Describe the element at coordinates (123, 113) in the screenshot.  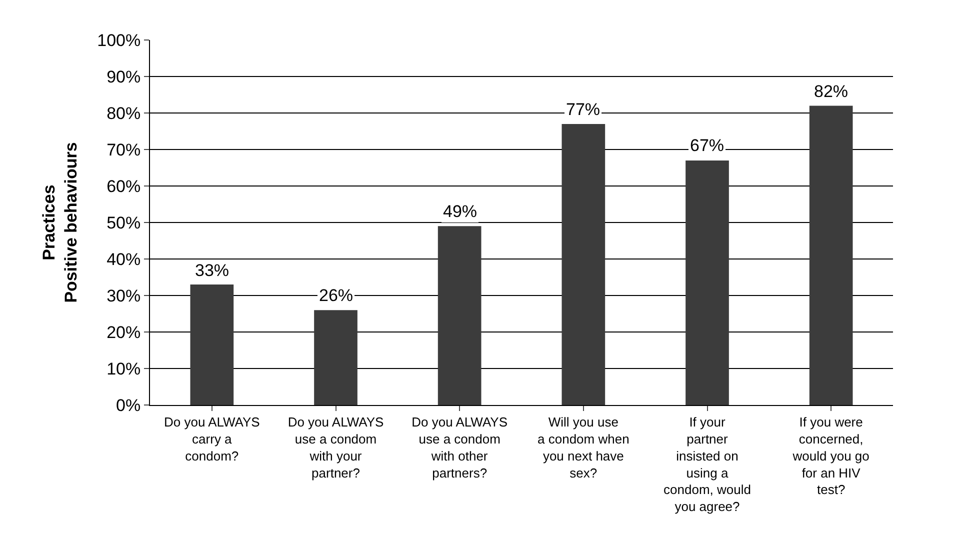
I see `y-tick-label: 80%` at that location.